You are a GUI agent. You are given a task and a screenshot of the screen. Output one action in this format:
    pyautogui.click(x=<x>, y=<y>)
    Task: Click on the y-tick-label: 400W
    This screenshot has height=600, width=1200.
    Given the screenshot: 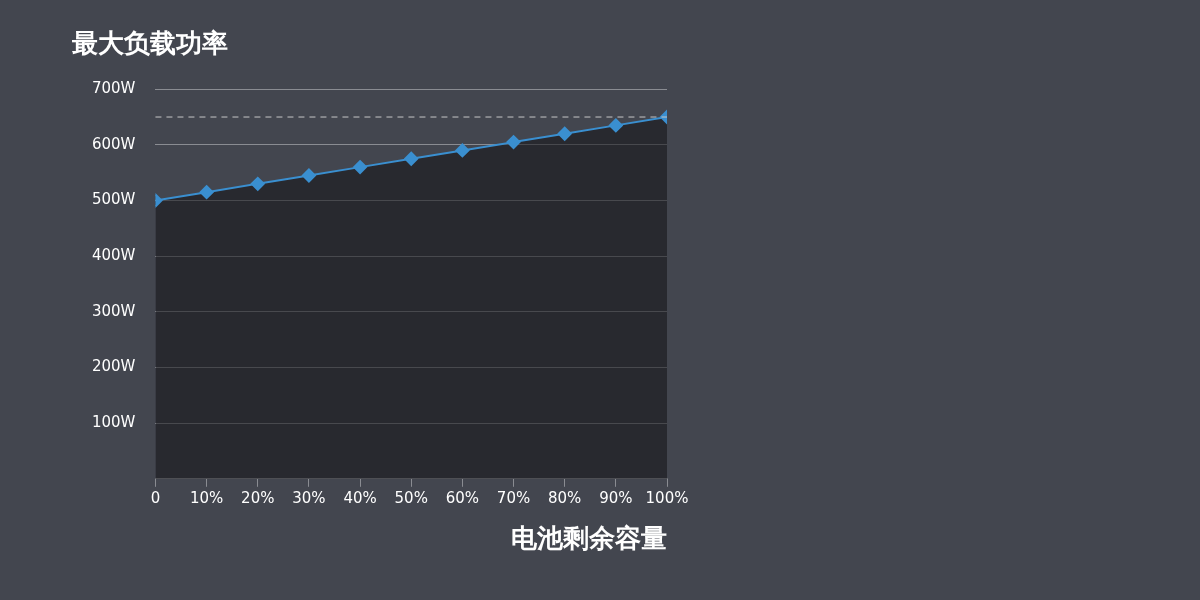 What is the action you would take?
    pyautogui.click(x=113, y=255)
    